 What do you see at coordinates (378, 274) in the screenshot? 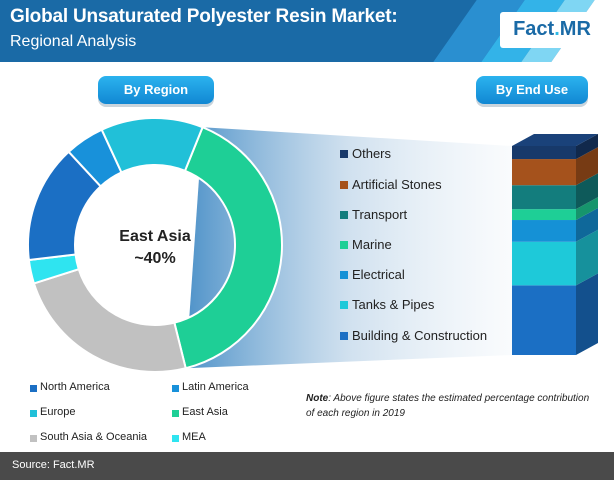
I see `end-use-label-electrical: Electrical` at bounding box center [378, 274].